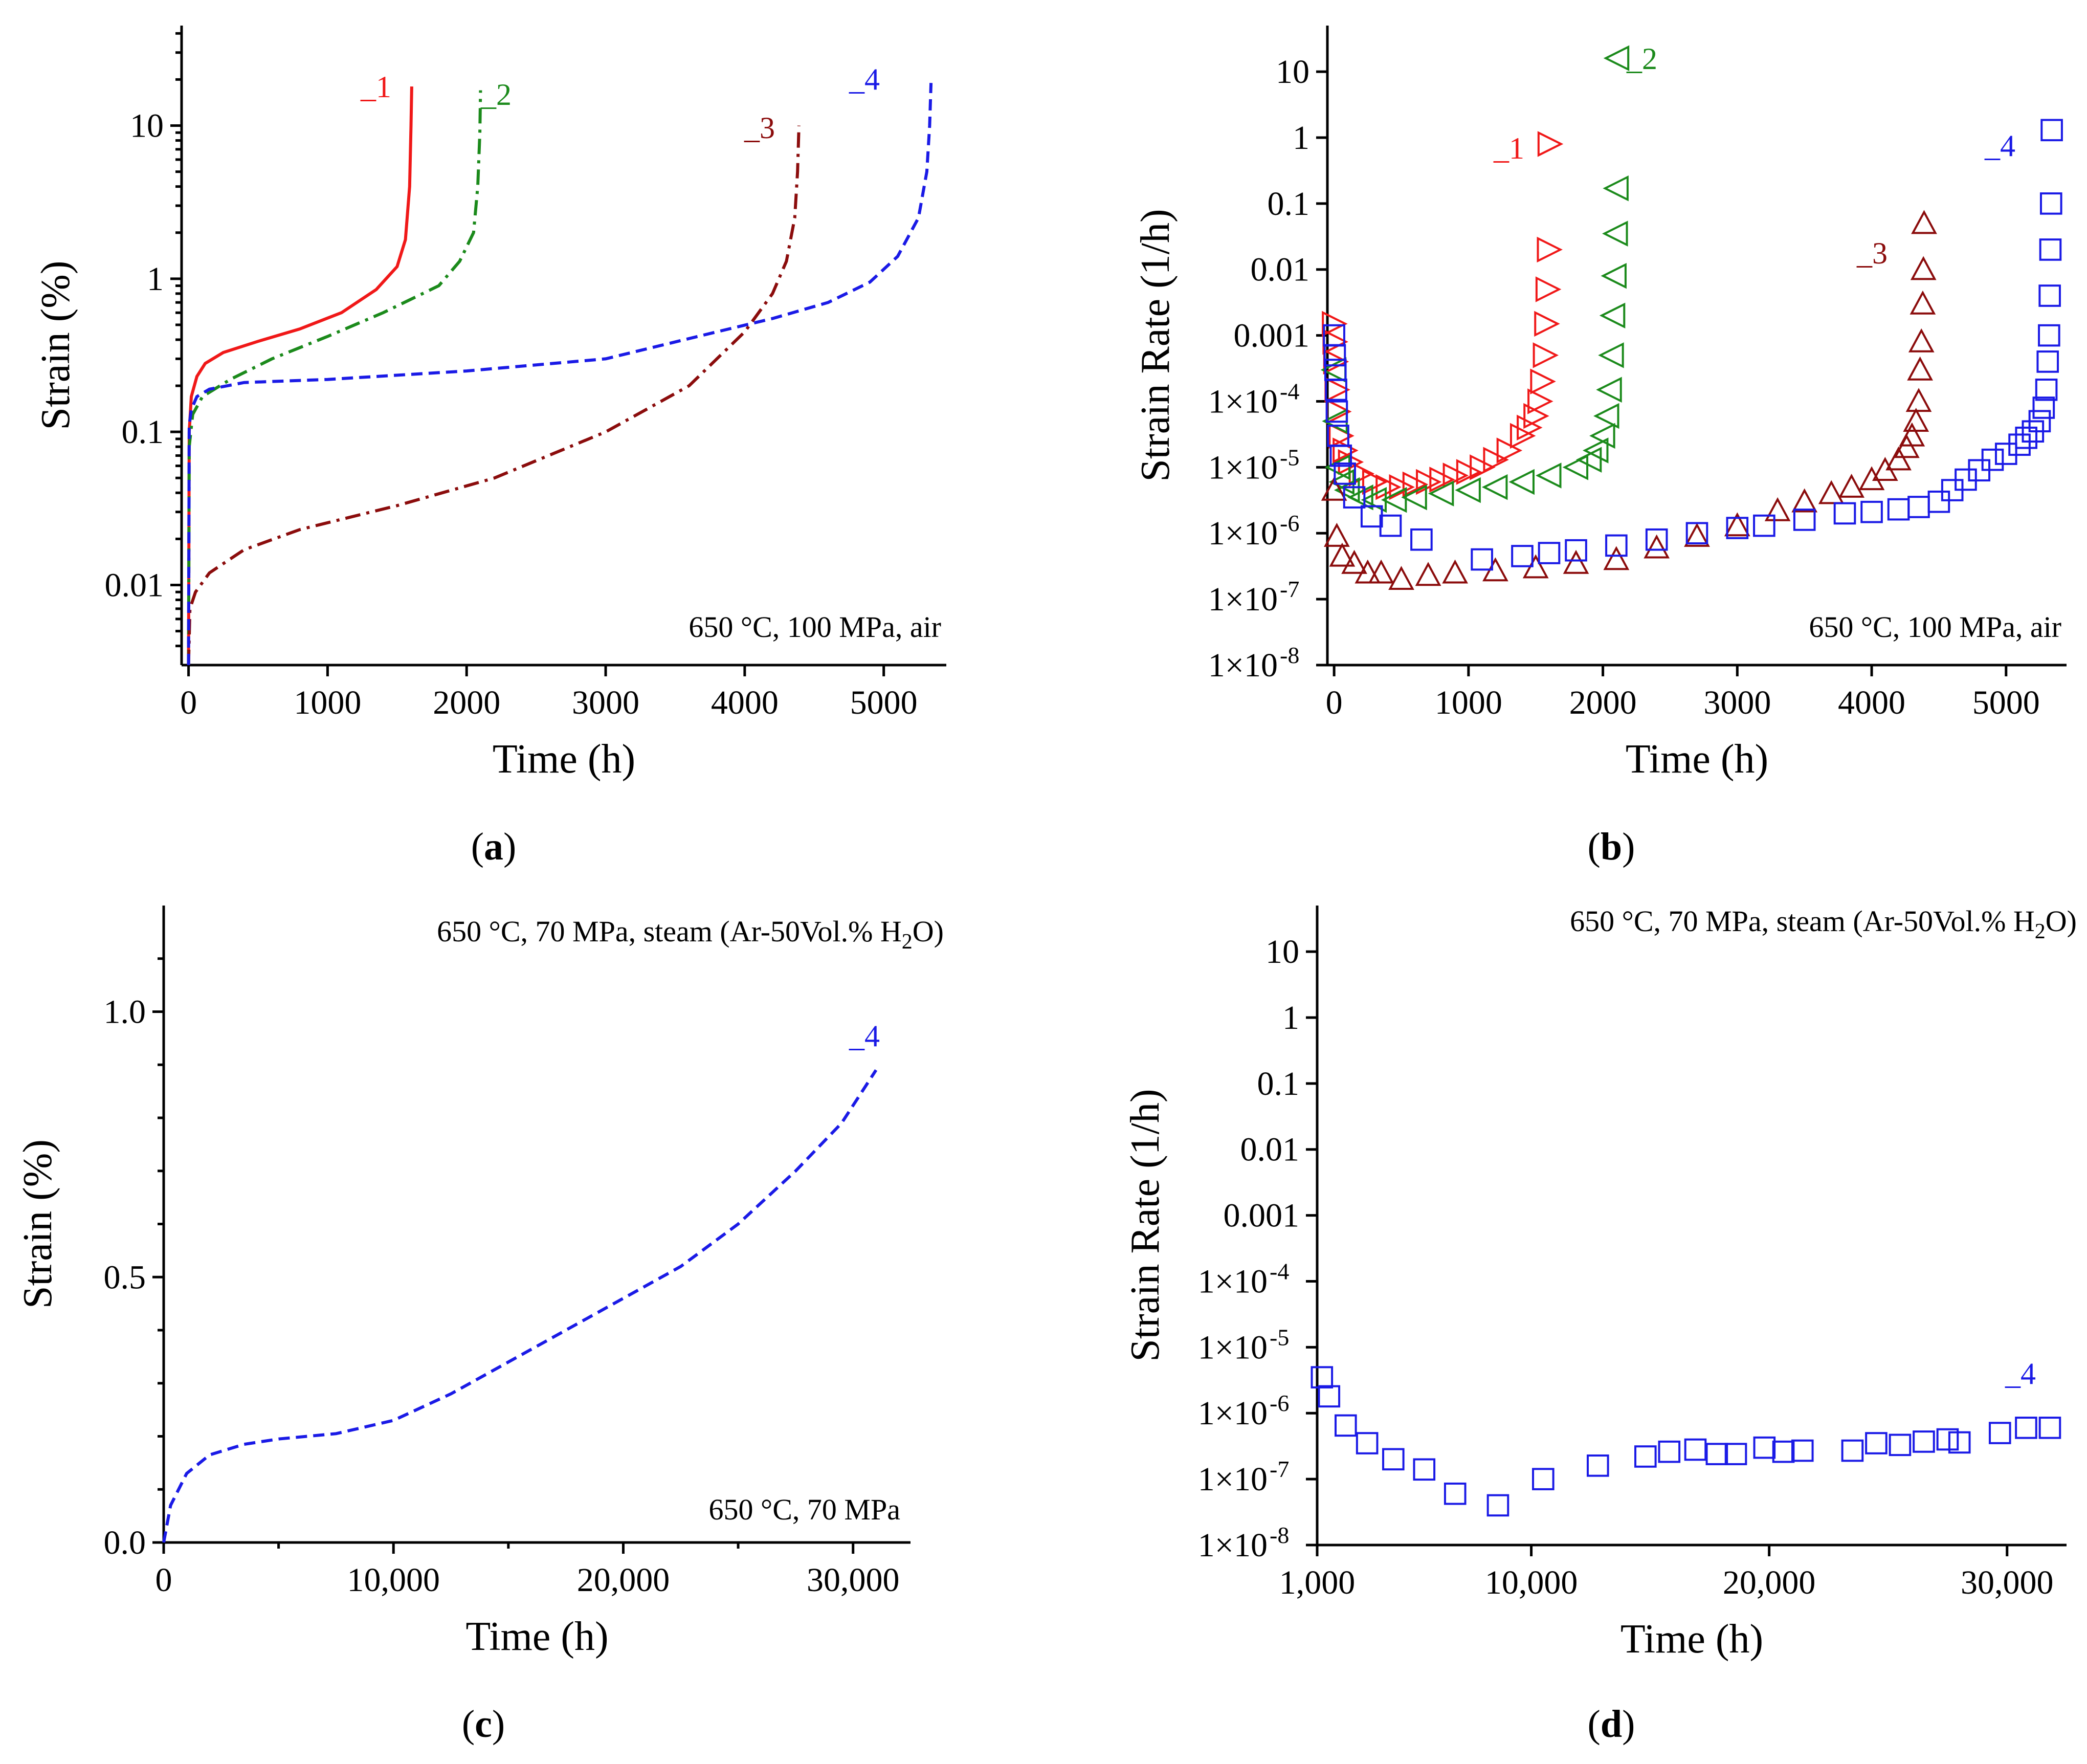 This screenshot has width=2087, height=1764. Describe the element at coordinates (1531, 1582) in the screenshot. I see `x-tick-label: 10,000` at that location.